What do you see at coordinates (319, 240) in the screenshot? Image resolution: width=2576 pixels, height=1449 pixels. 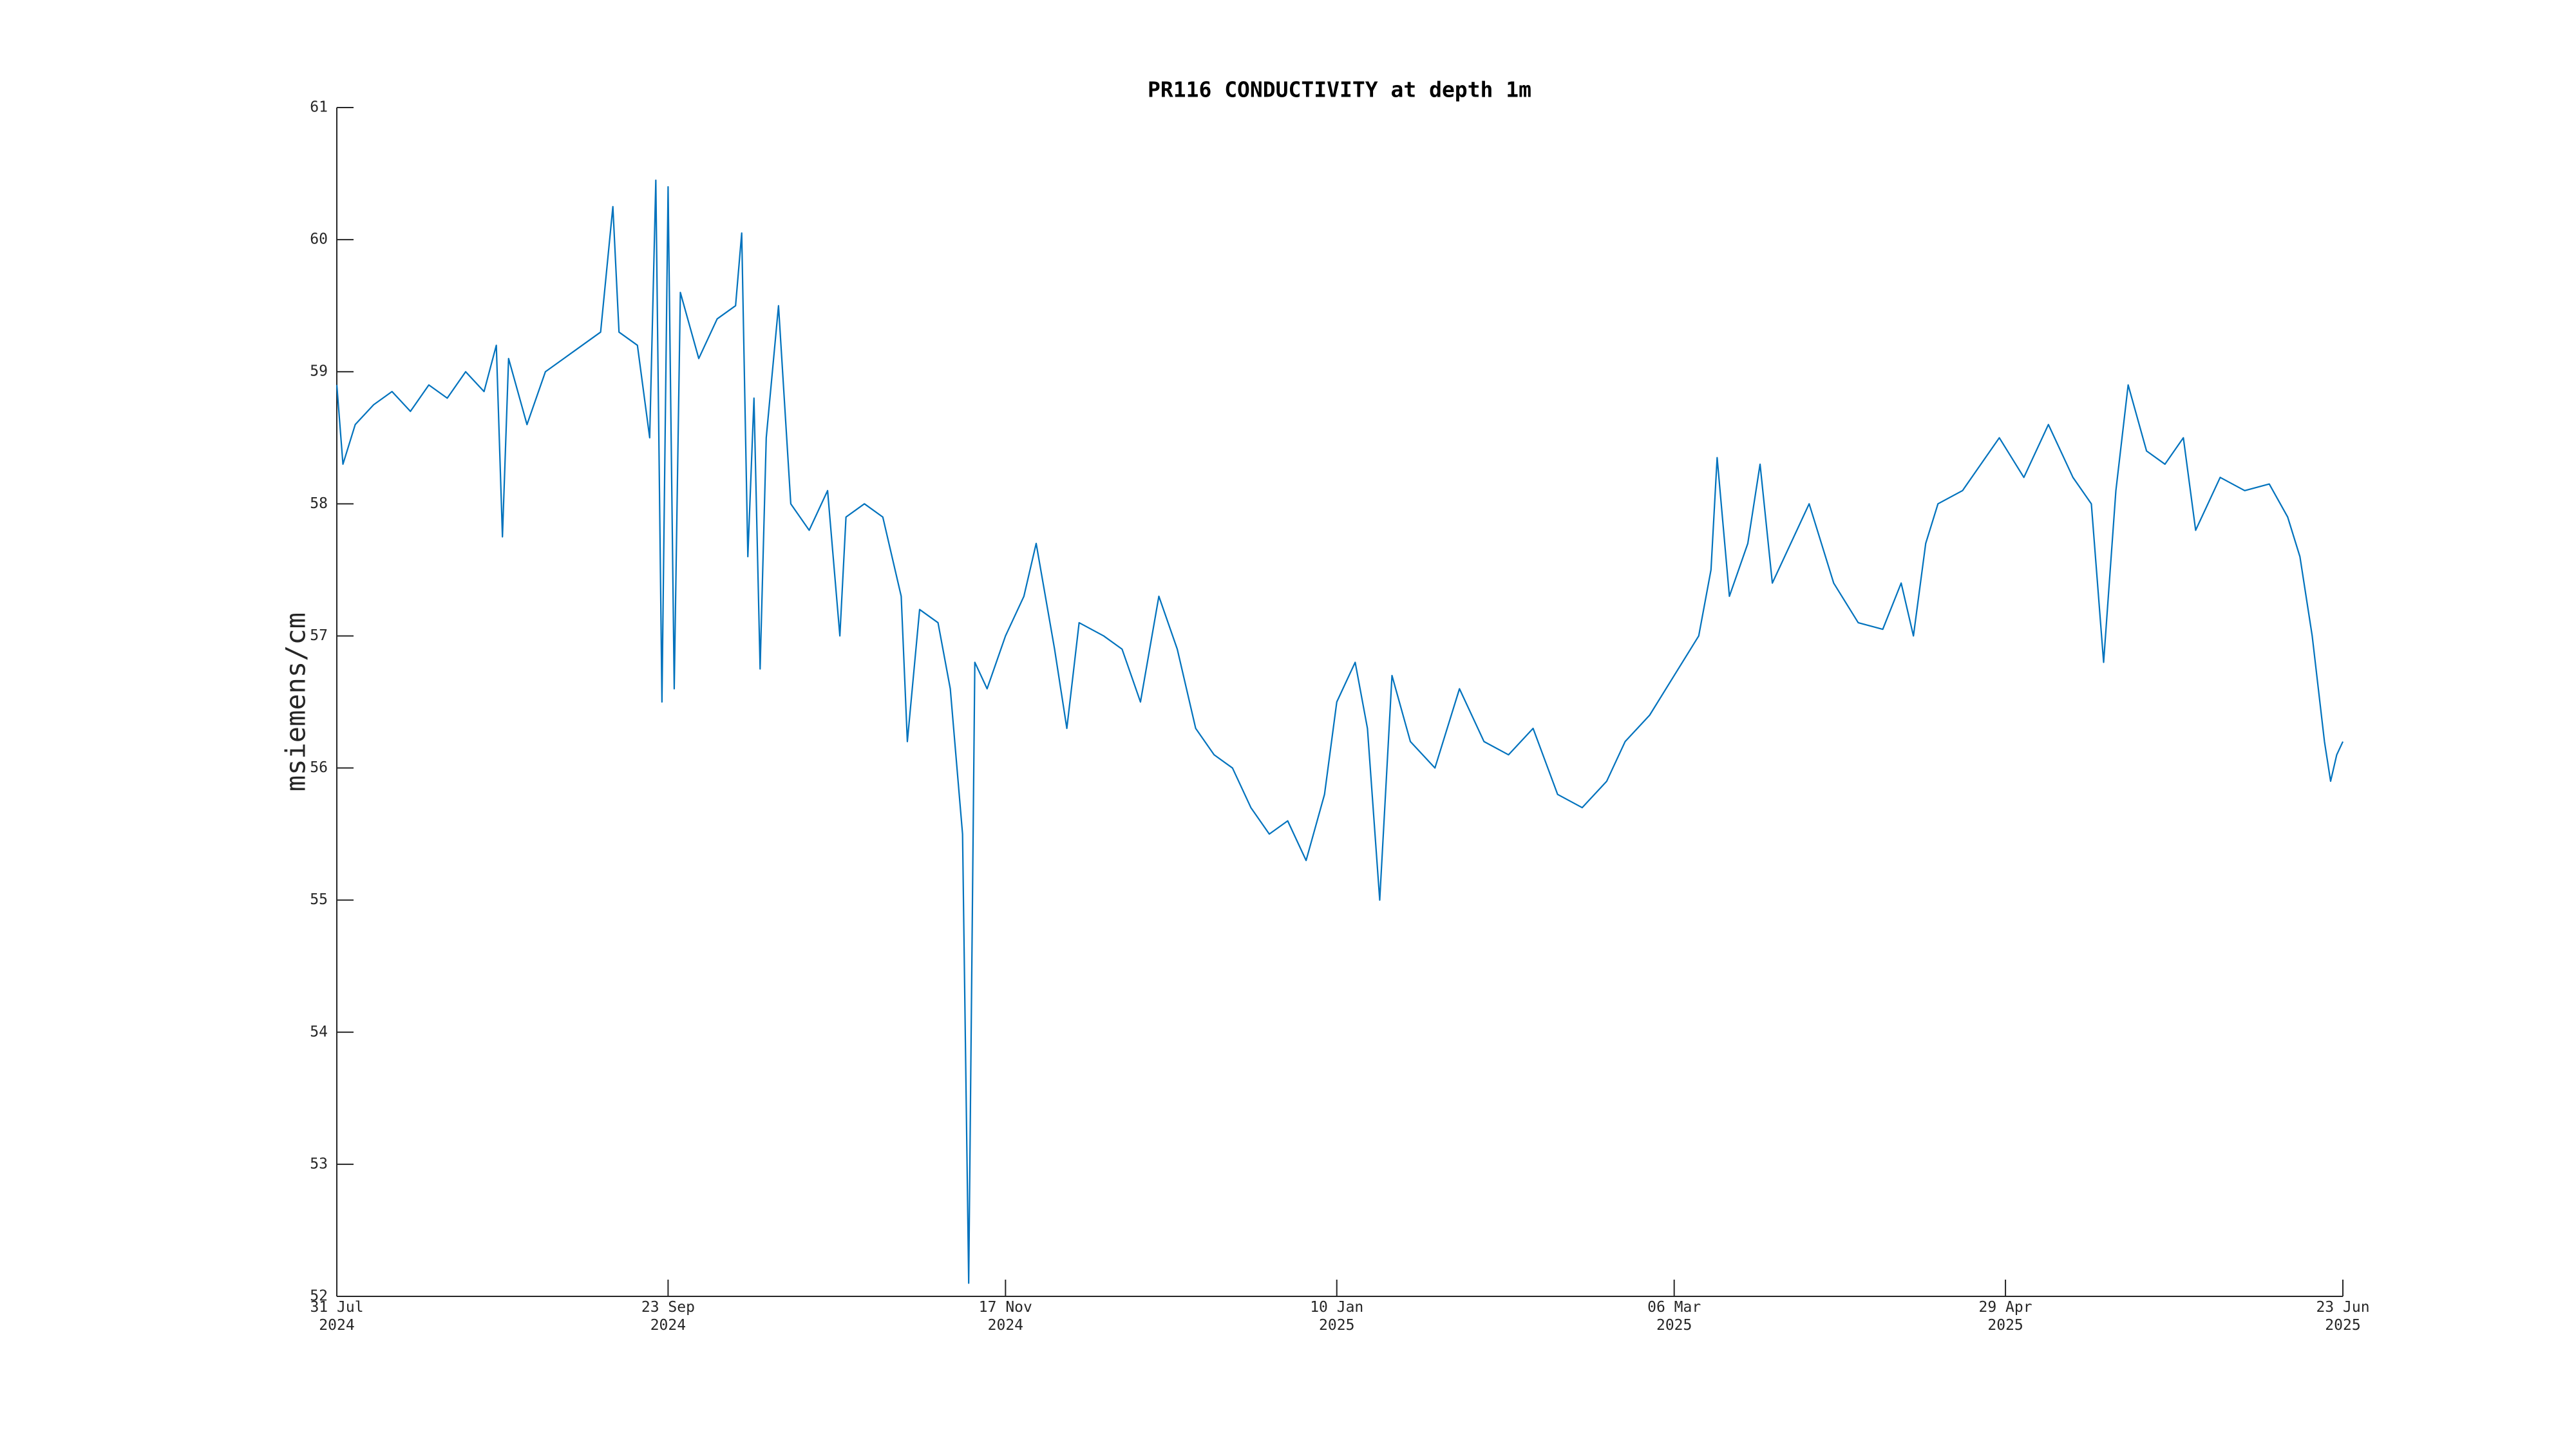 I see `y-tick-label: 60` at bounding box center [319, 240].